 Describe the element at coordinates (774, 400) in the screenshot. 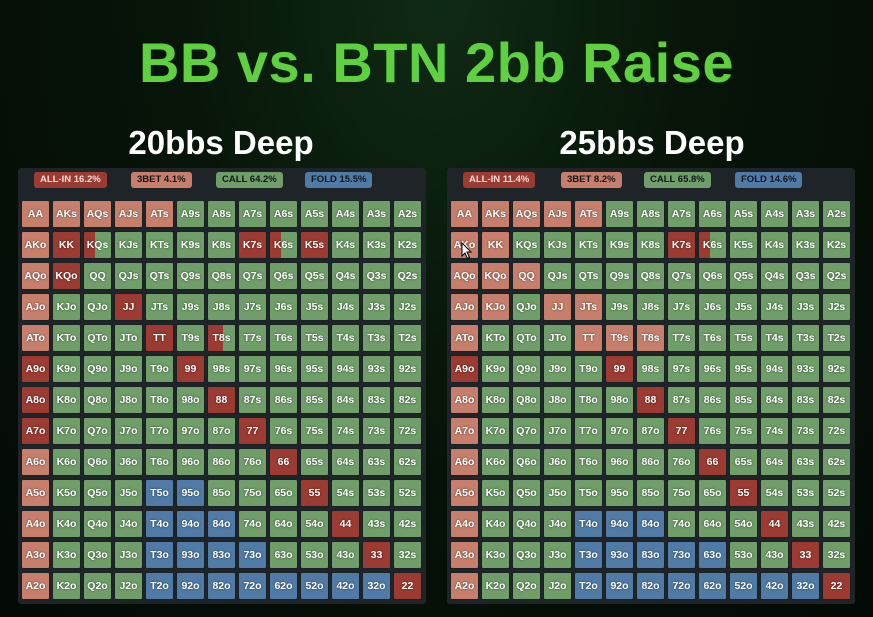

I see `hand-cell: 84s` at that location.